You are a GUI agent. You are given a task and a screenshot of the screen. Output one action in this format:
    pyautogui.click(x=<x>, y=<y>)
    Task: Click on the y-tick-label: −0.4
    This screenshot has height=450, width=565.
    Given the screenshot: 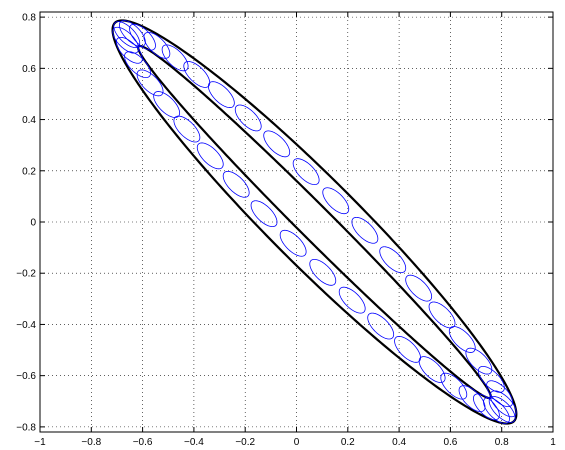 What is the action you would take?
    pyautogui.click(x=26, y=325)
    